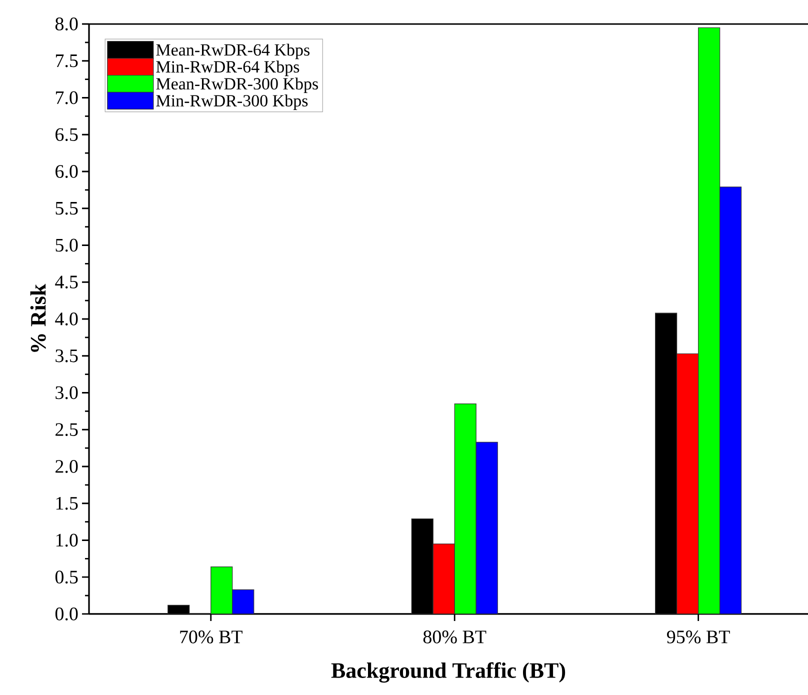  Describe the element at coordinates (66, 24) in the screenshot. I see `y-tick-label: 8.0` at that location.